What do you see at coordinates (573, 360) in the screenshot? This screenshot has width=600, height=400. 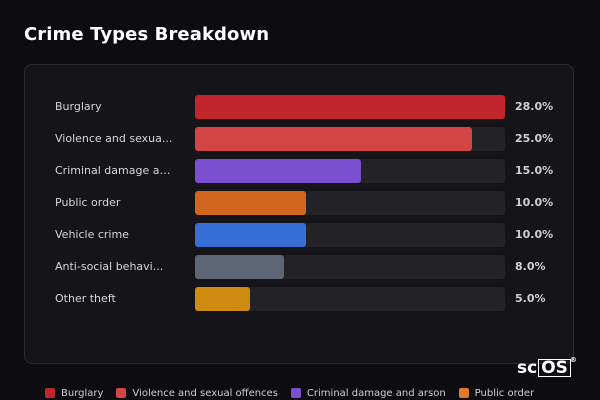 I see `brand-registered-mark: ®` at bounding box center [573, 360].